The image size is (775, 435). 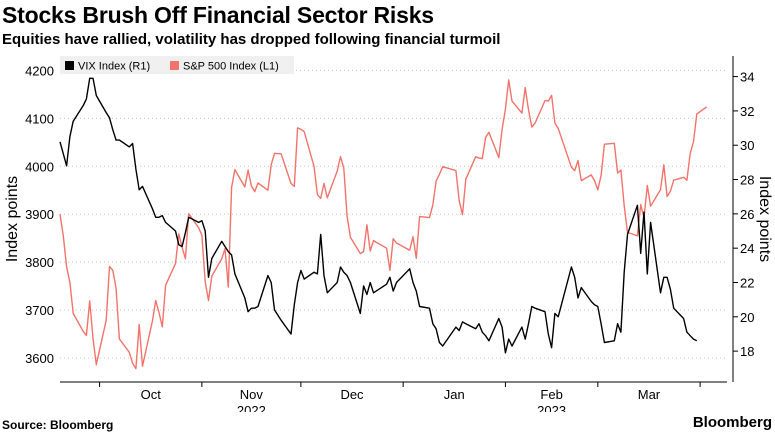 What do you see at coordinates (747, 111) in the screenshot?
I see `y-tick-right: 32` at bounding box center [747, 111].